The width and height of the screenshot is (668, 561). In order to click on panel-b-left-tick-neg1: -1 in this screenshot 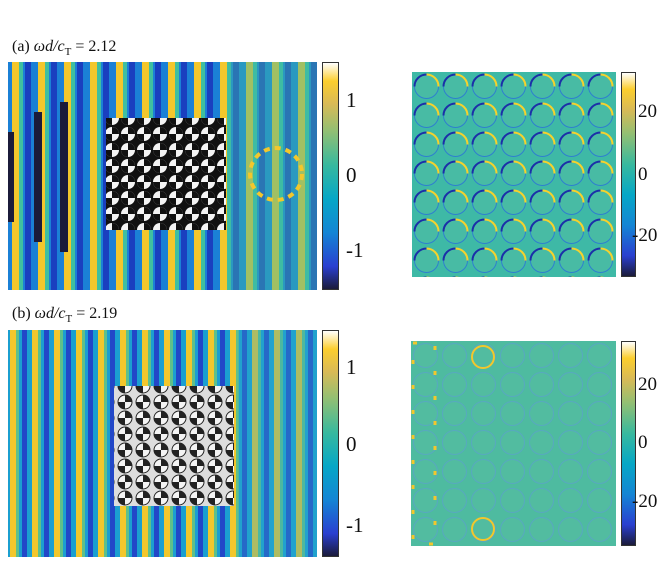, I will do `click(355, 525)`.